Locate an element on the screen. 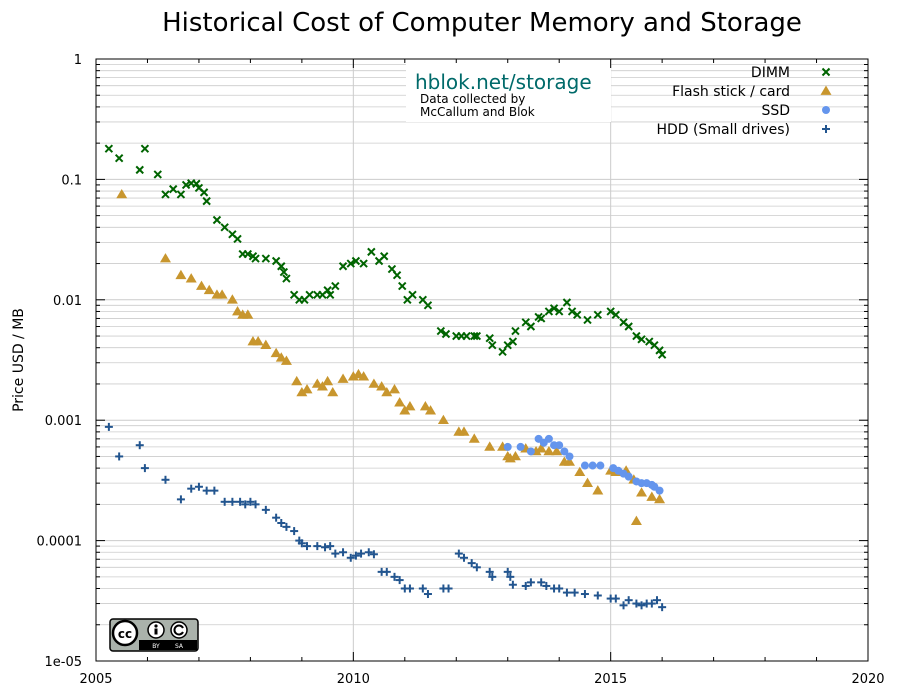  by-icon-body is located at coordinates (156, 631).